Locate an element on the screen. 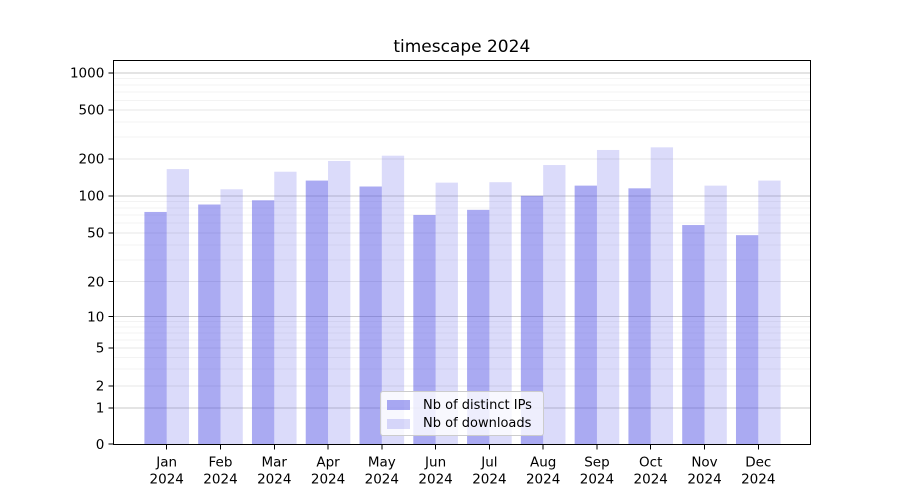 Image resolution: width=900 pixels, height=500 pixels. bar-nov-downloads is located at coordinates (715, 315).